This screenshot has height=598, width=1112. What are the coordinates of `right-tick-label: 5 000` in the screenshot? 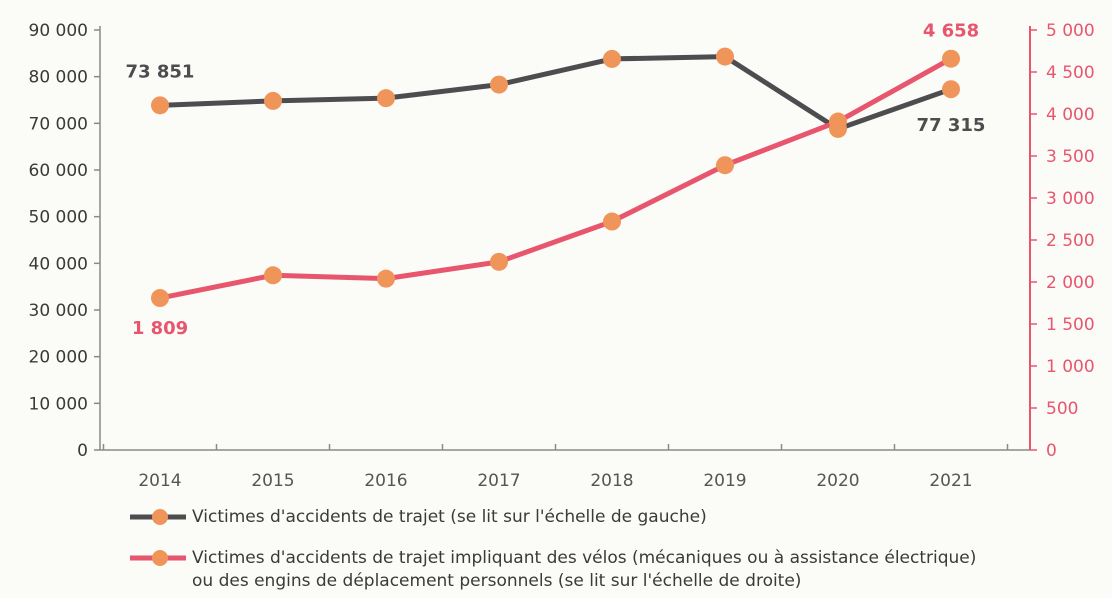 It's located at (1070, 31).